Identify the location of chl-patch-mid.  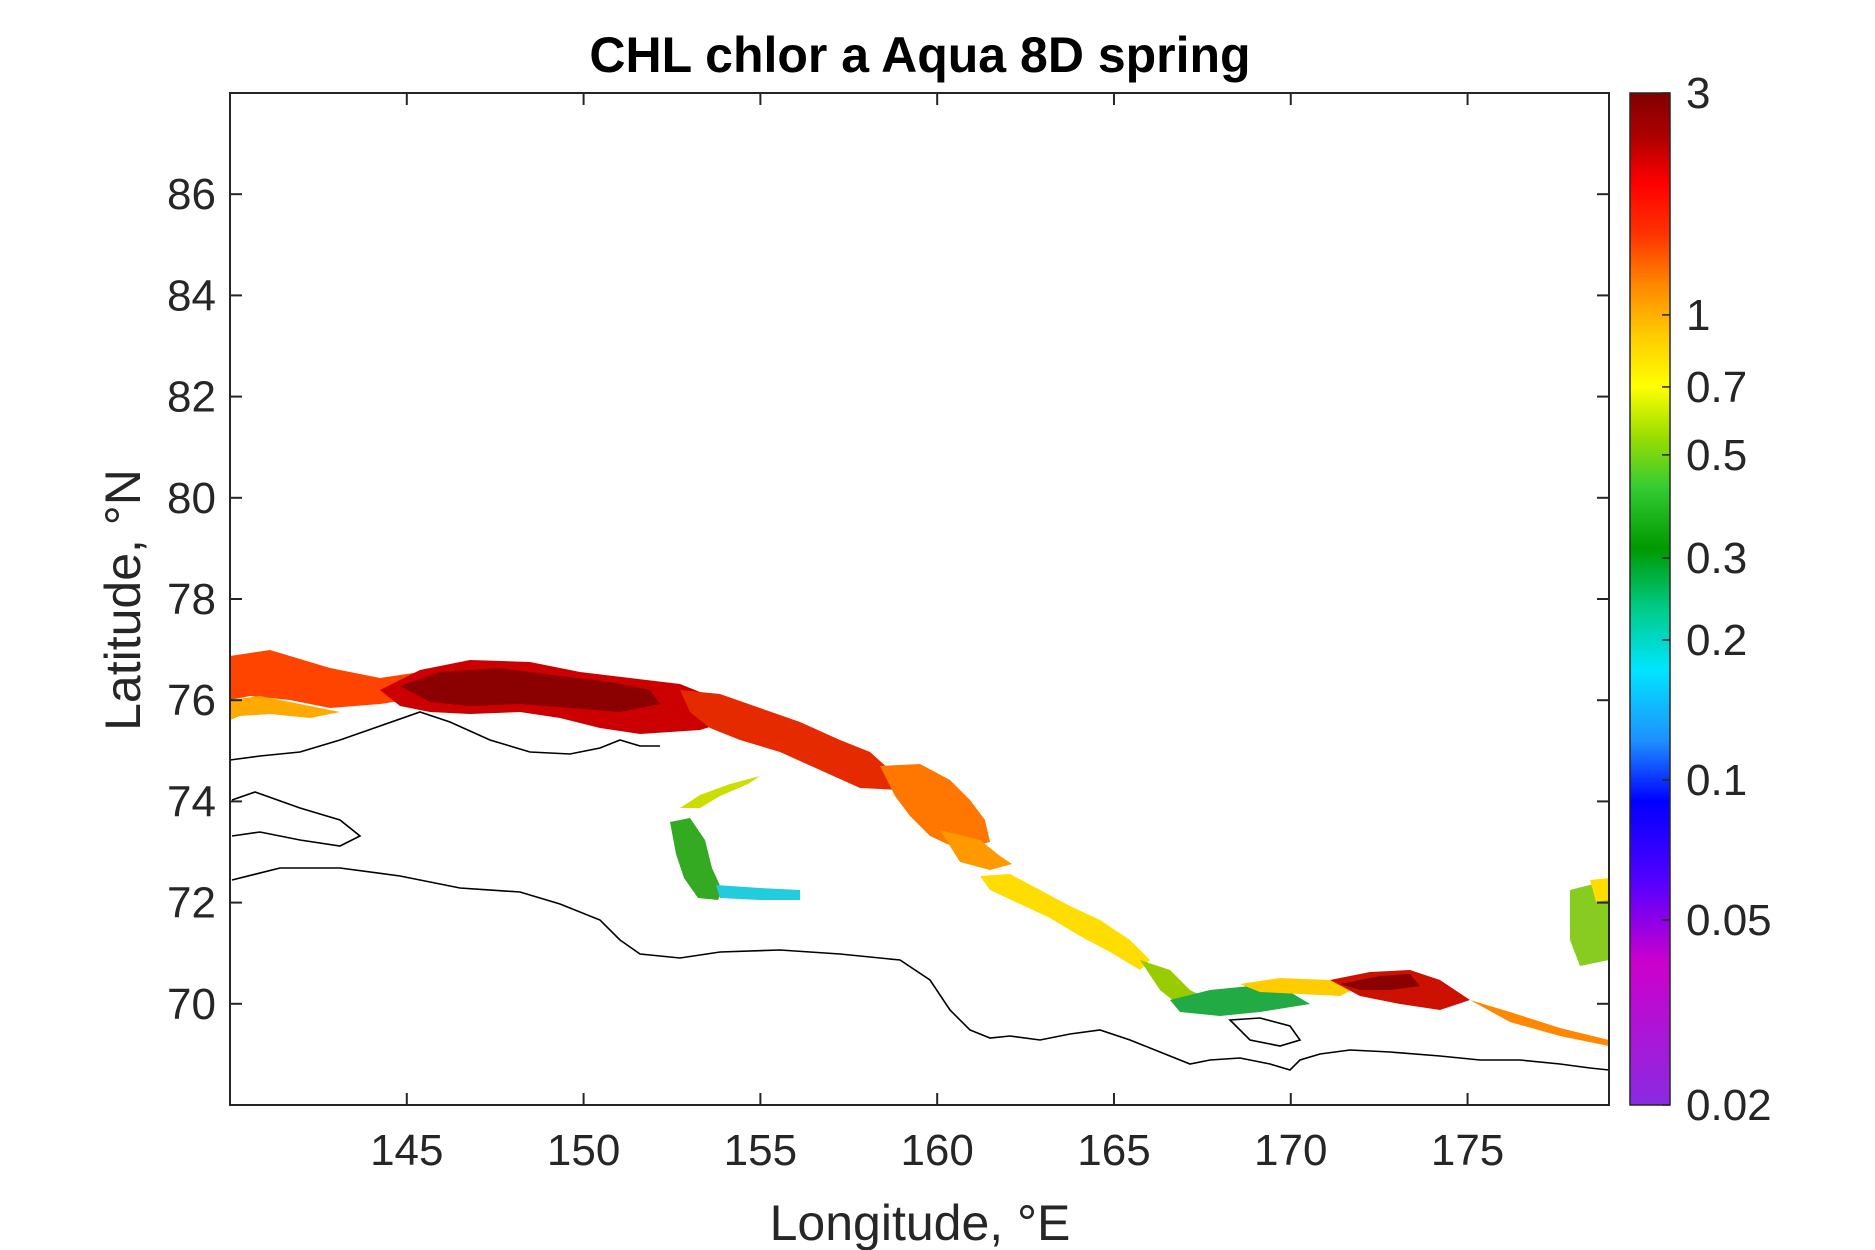
(790, 740).